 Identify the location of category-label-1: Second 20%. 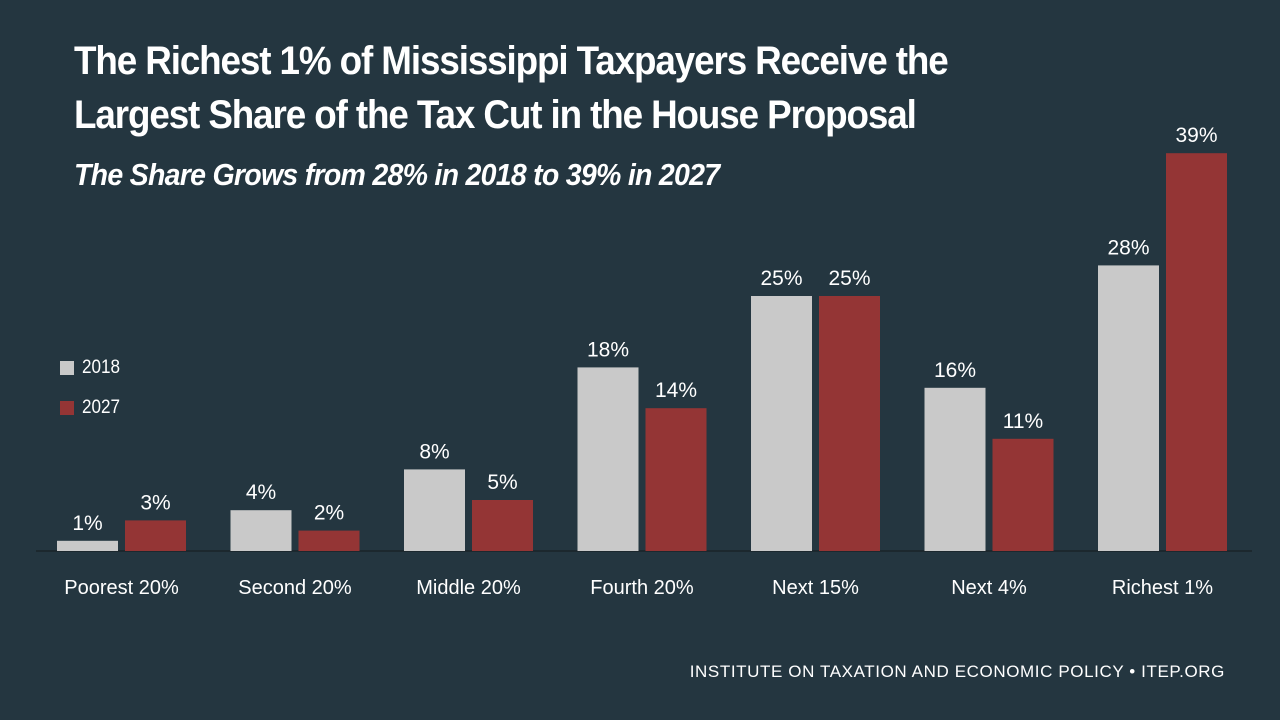
(295, 588).